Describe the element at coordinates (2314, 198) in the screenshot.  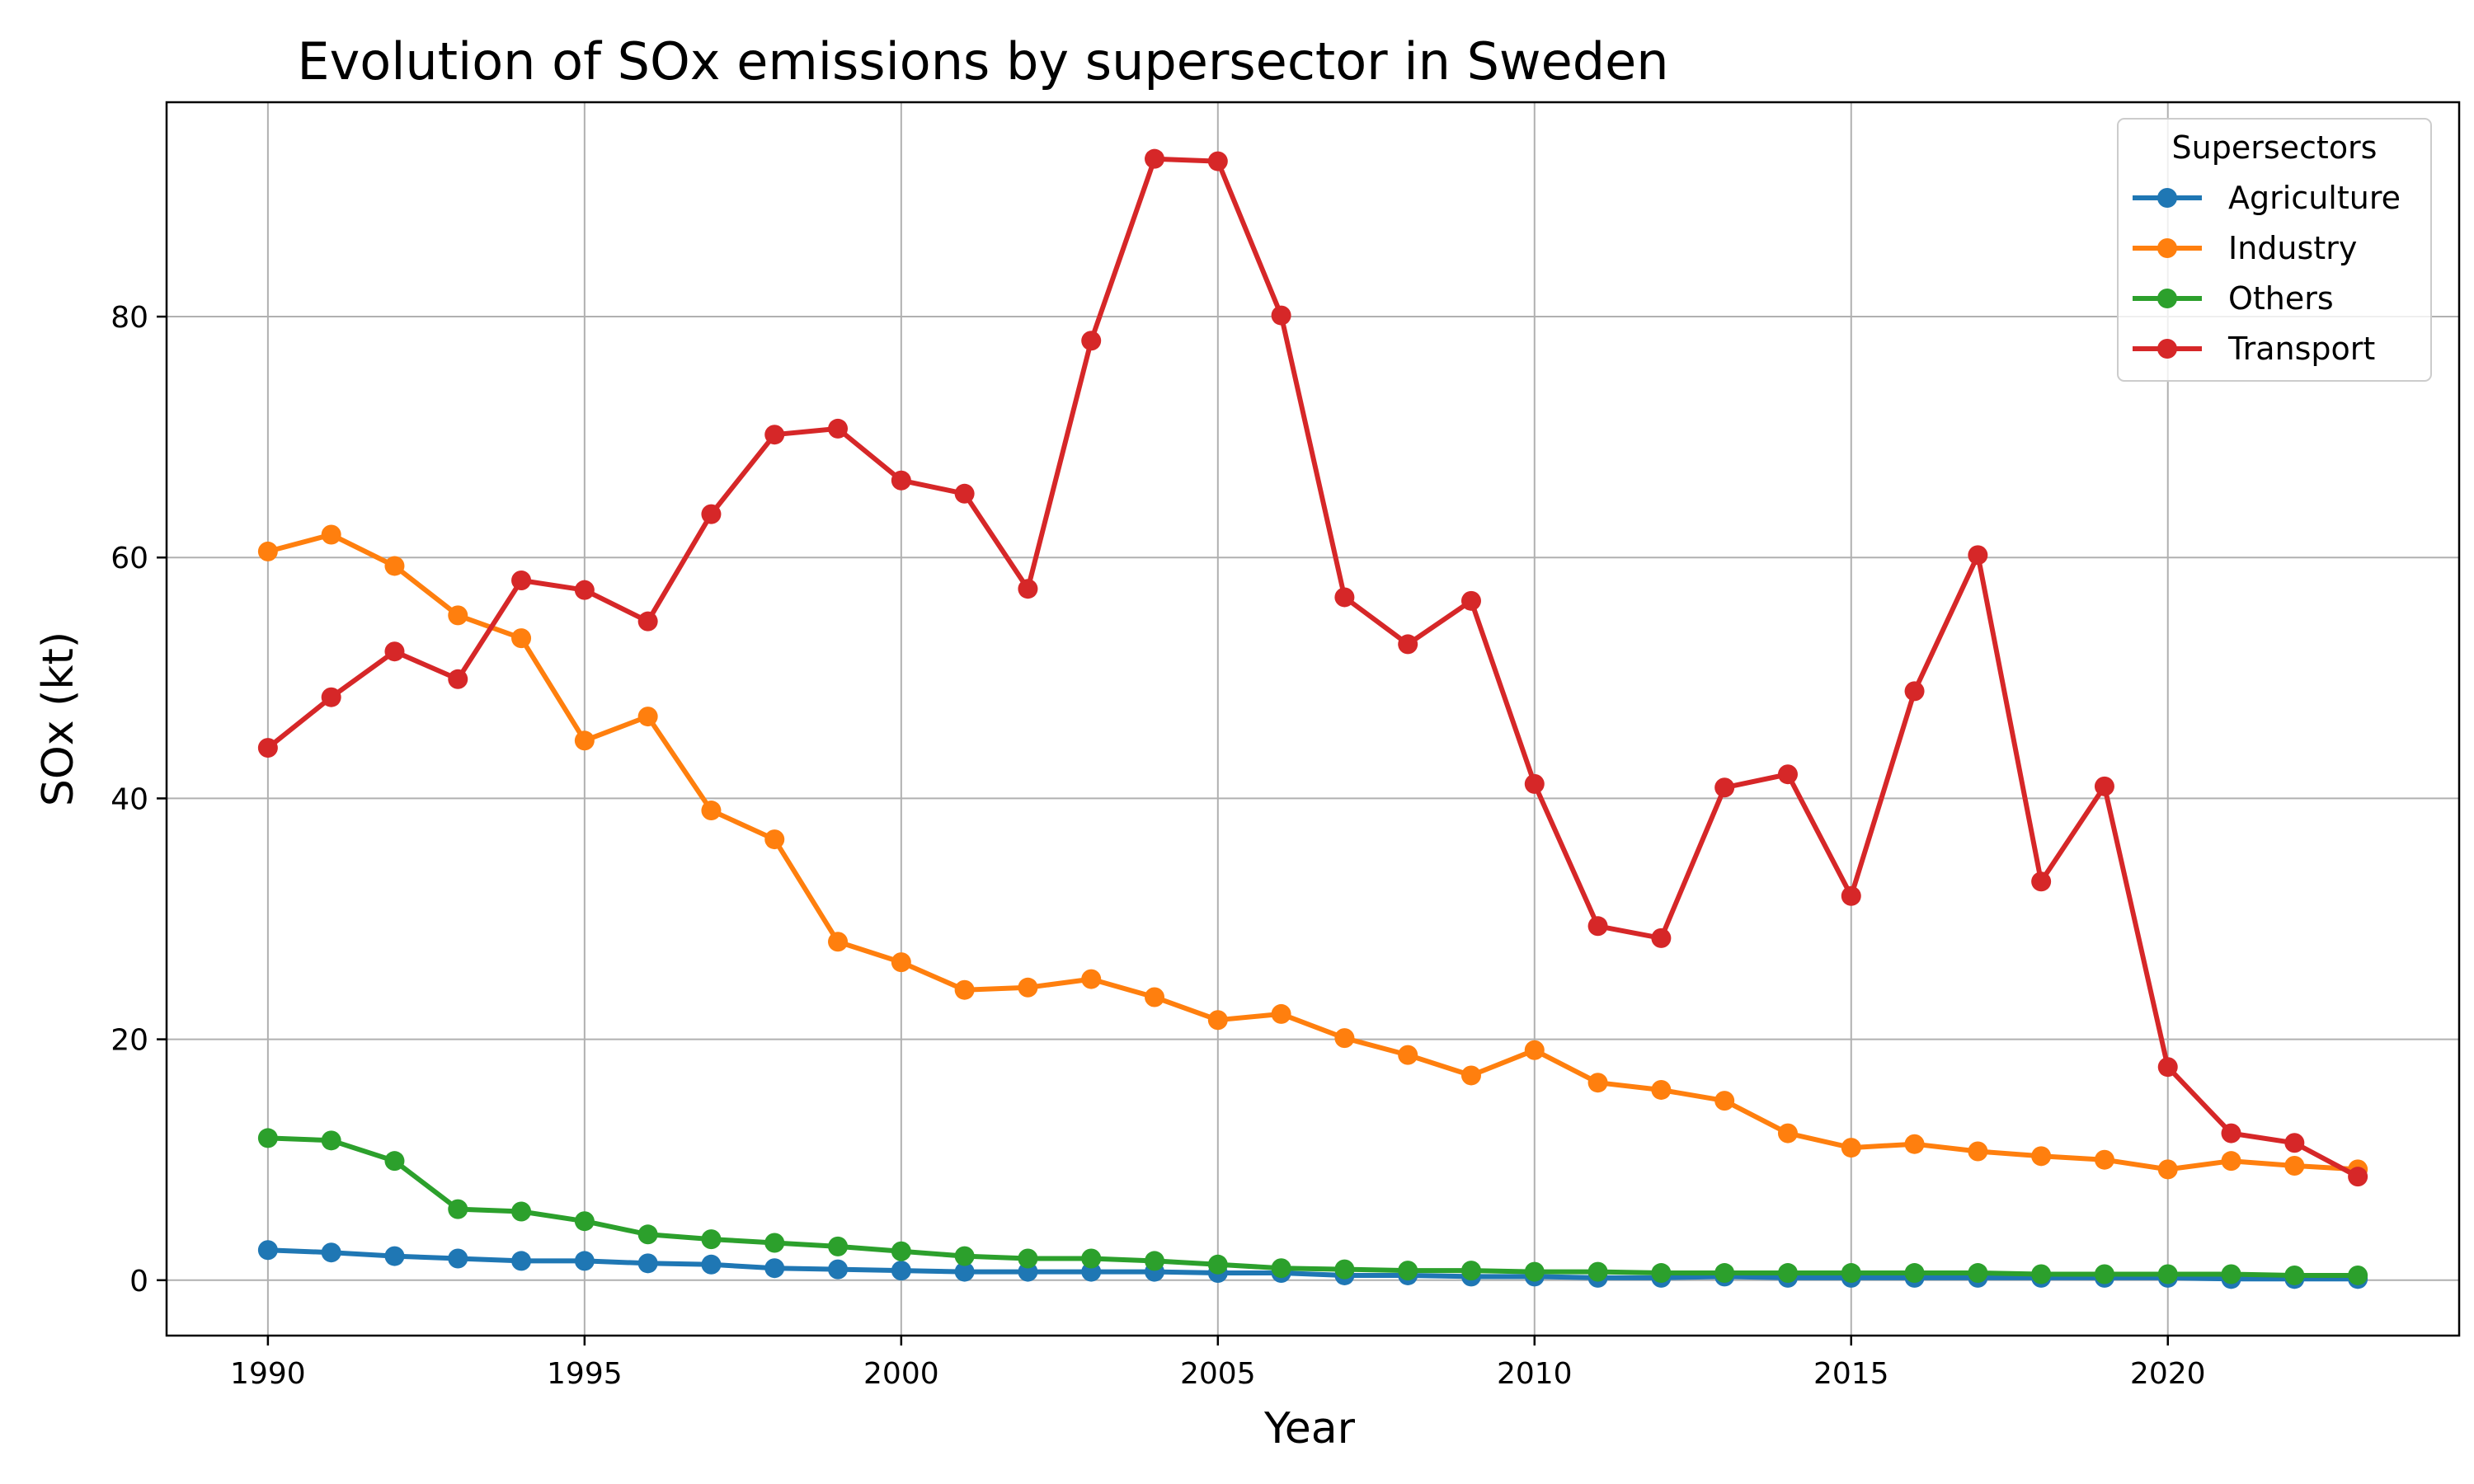
I see `legend-label: Agriculture` at that location.